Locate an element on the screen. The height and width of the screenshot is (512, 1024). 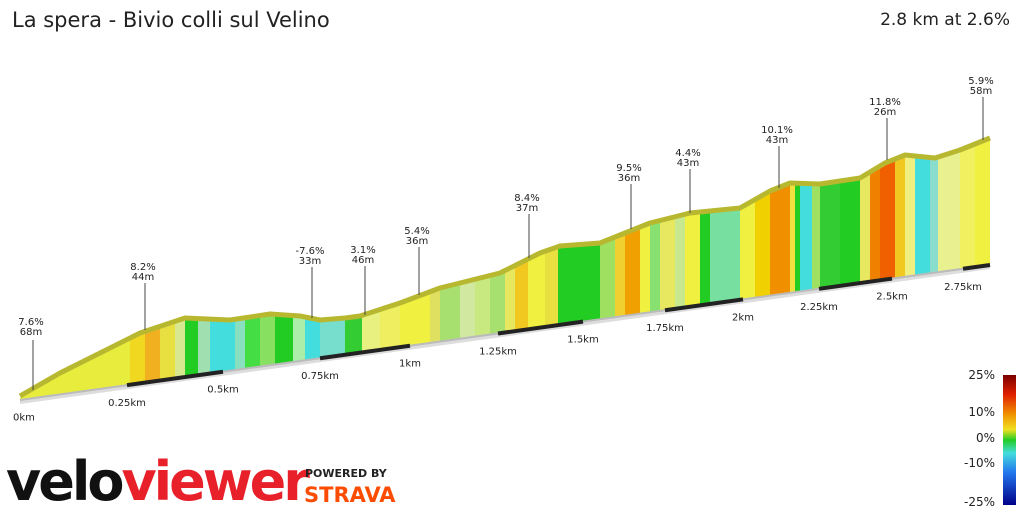
legend-label: -25% is located at coordinates (979, 502).